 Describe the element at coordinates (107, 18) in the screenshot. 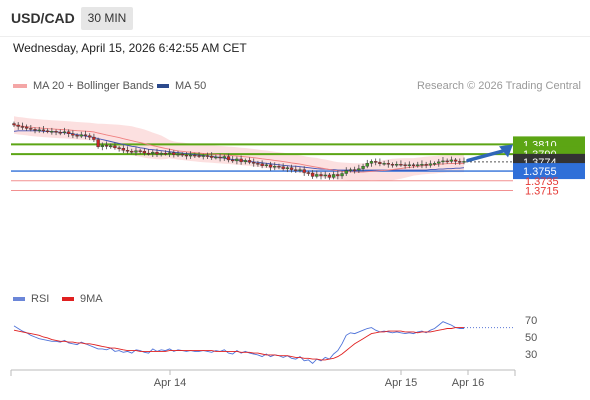

I see `timeframe-button: 30 MIN` at that location.